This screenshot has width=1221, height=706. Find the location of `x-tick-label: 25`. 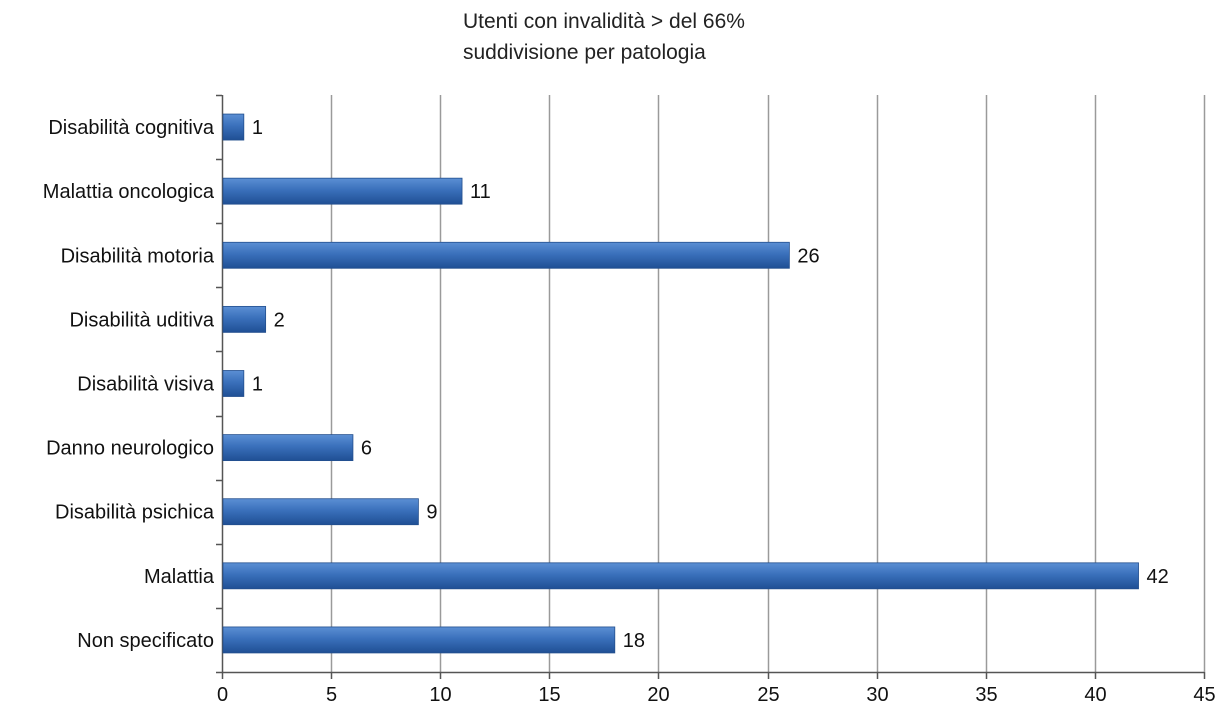

x-tick-label: 25 is located at coordinates (768, 695).